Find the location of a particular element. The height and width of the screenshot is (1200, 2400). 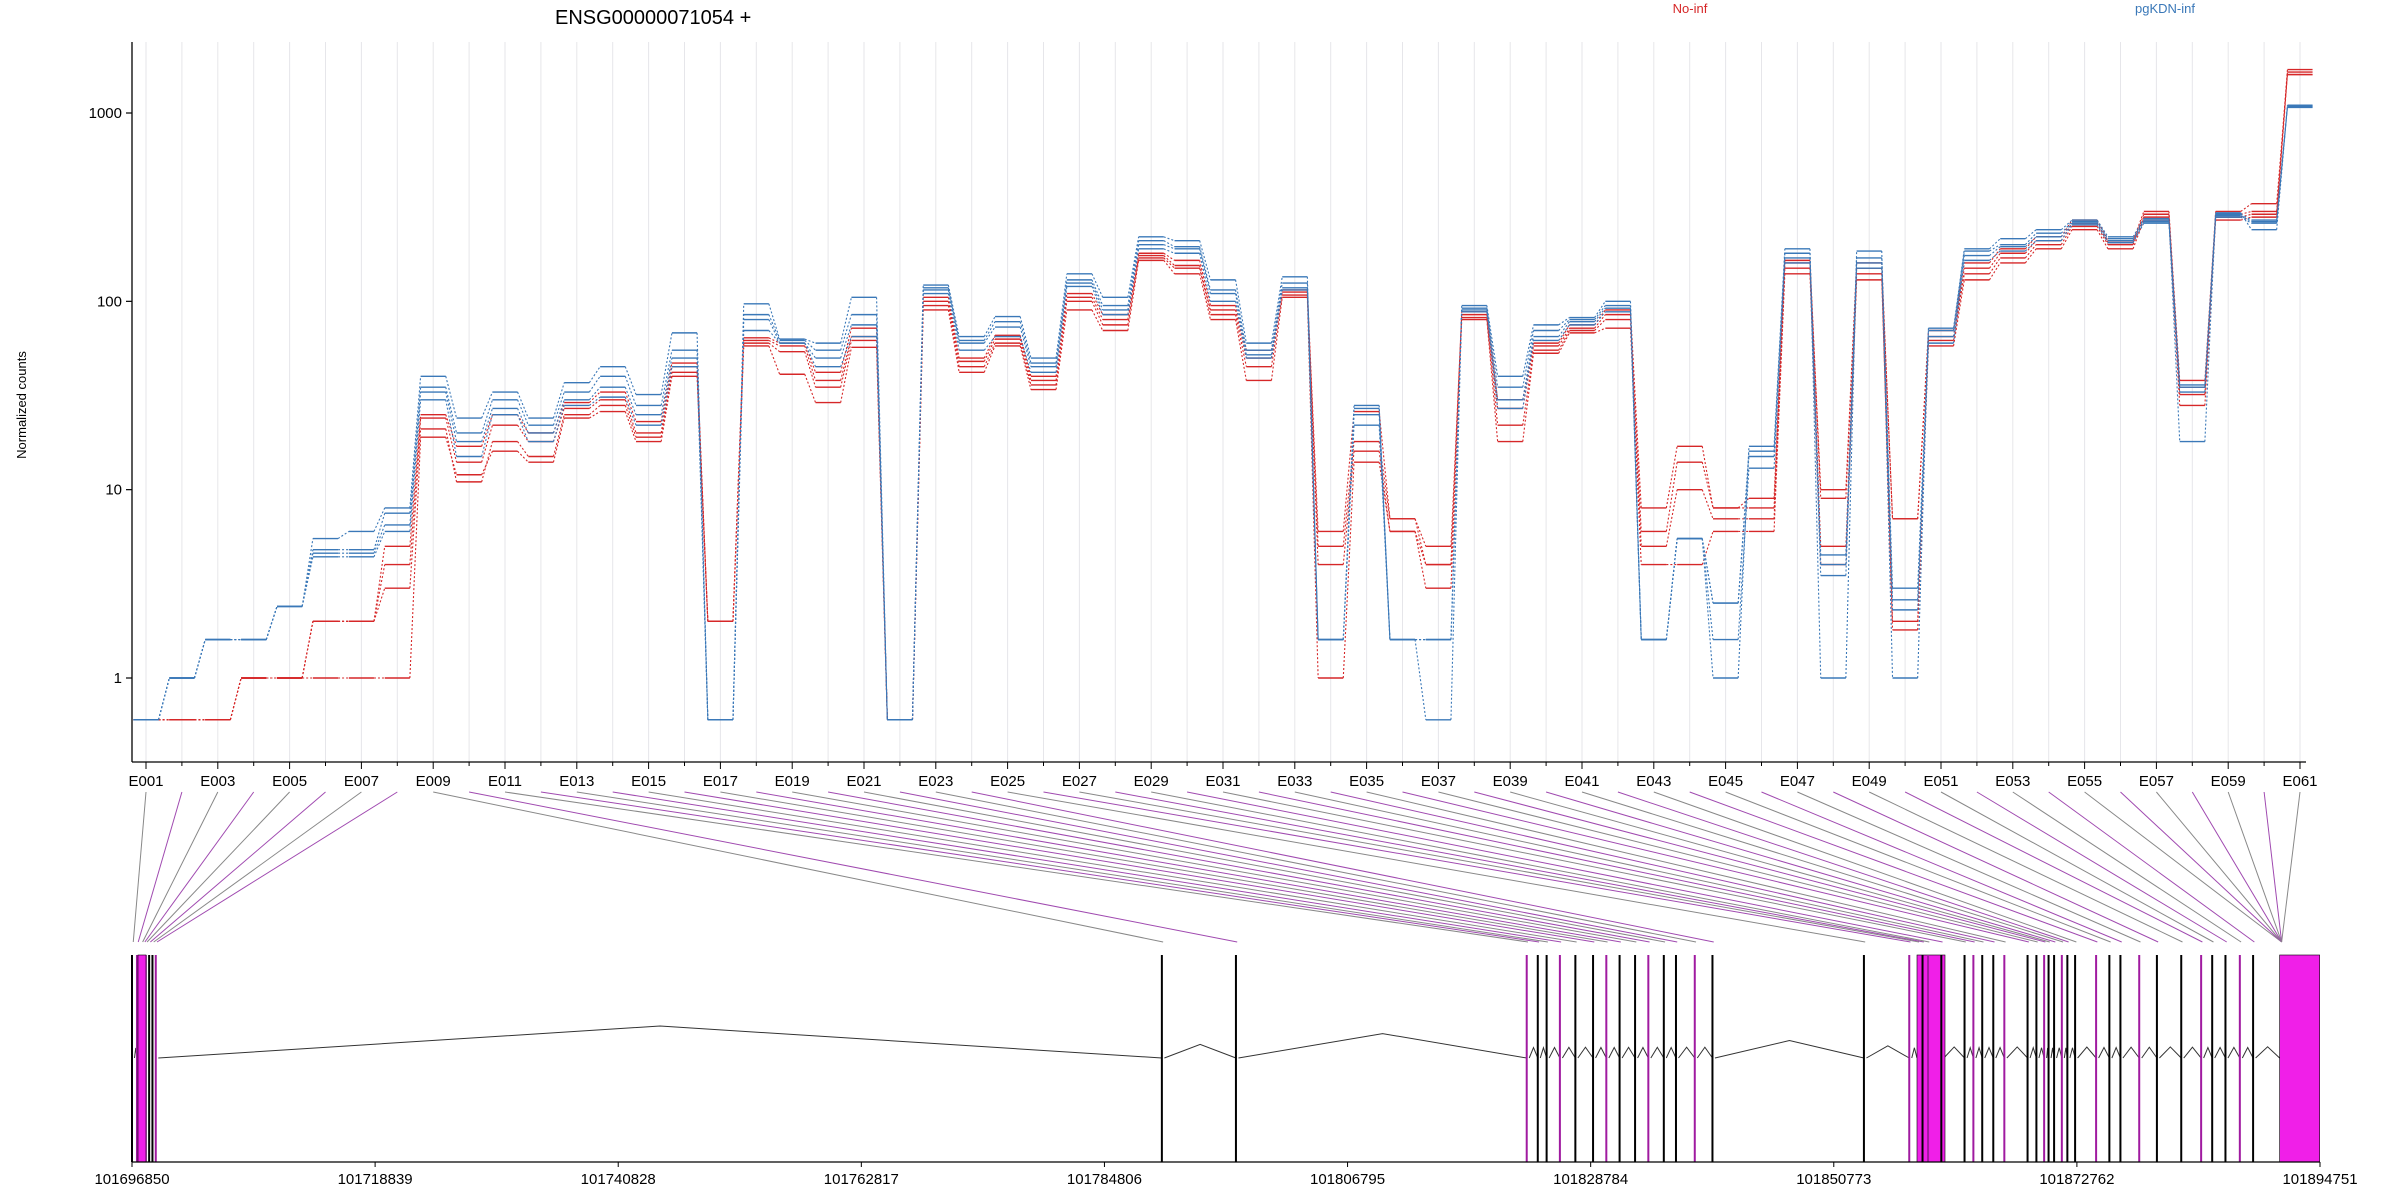

gene-axis-tick-label: 101806795 is located at coordinates (1347, 1179).